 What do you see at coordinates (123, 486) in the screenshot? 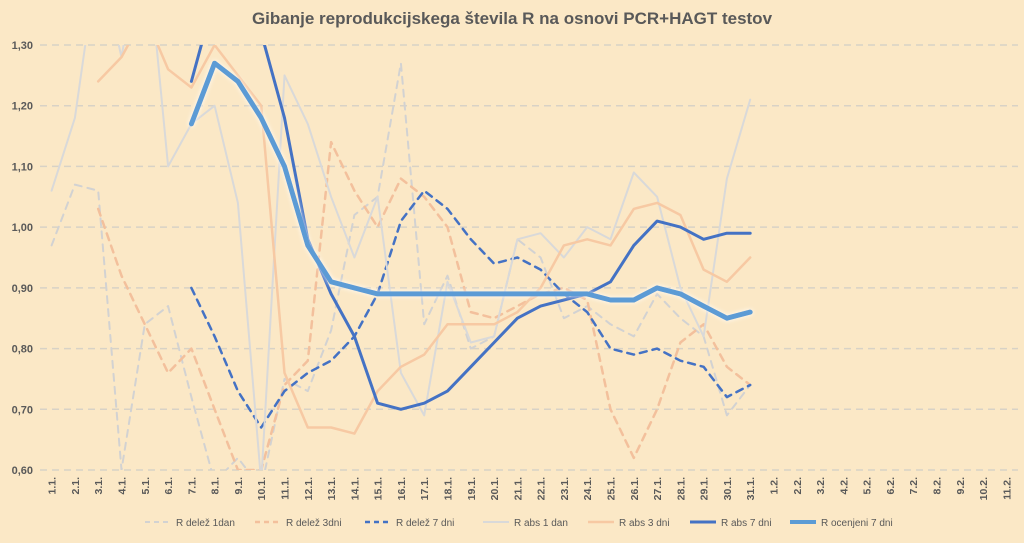
I see `x-tick-label: 4.1.` at bounding box center [123, 486].